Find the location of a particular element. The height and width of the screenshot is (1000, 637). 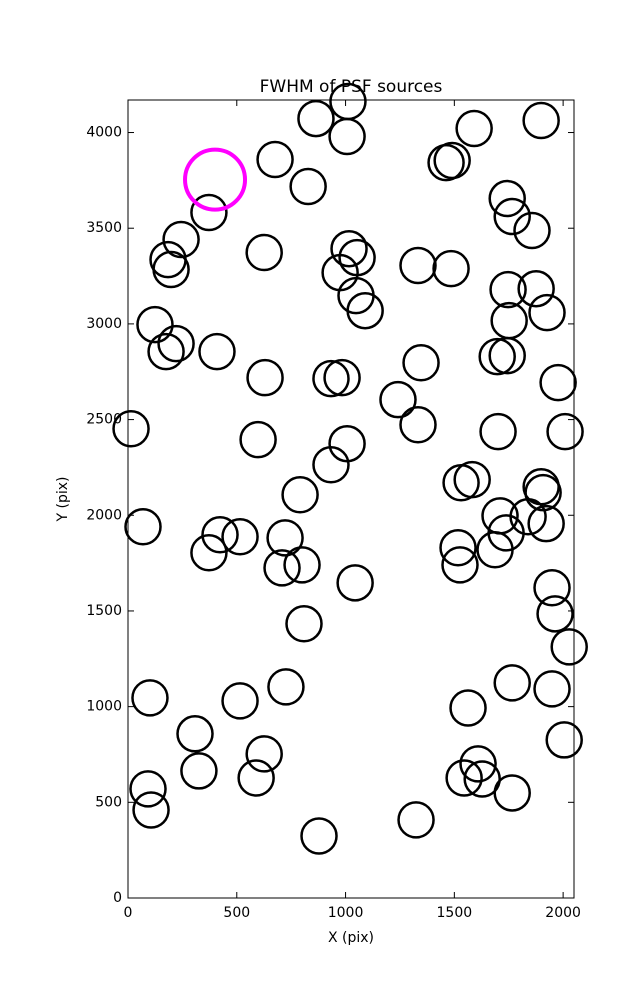

y-axis-label: Y (pix) is located at coordinates (63, 500).